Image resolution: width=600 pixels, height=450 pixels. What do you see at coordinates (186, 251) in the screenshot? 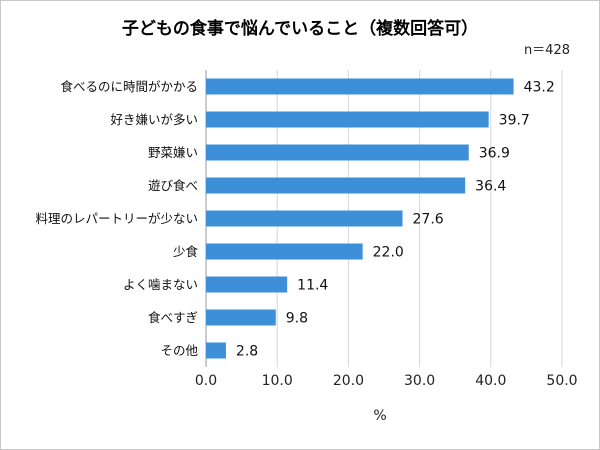
I see `category-label: 少食` at bounding box center [186, 251].